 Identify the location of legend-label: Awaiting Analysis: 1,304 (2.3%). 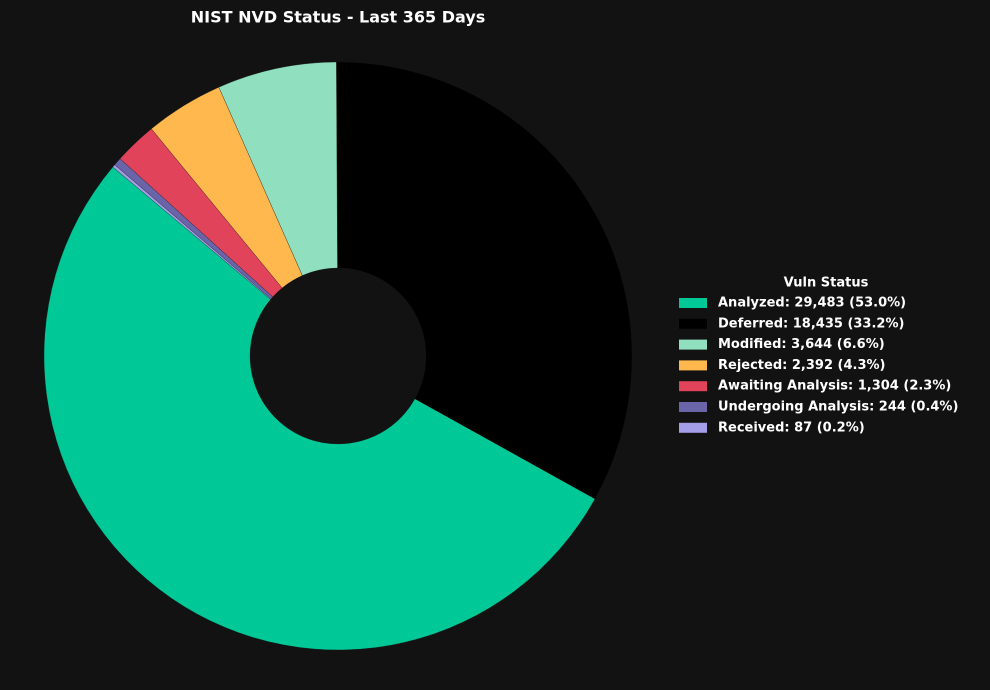
(834, 386).